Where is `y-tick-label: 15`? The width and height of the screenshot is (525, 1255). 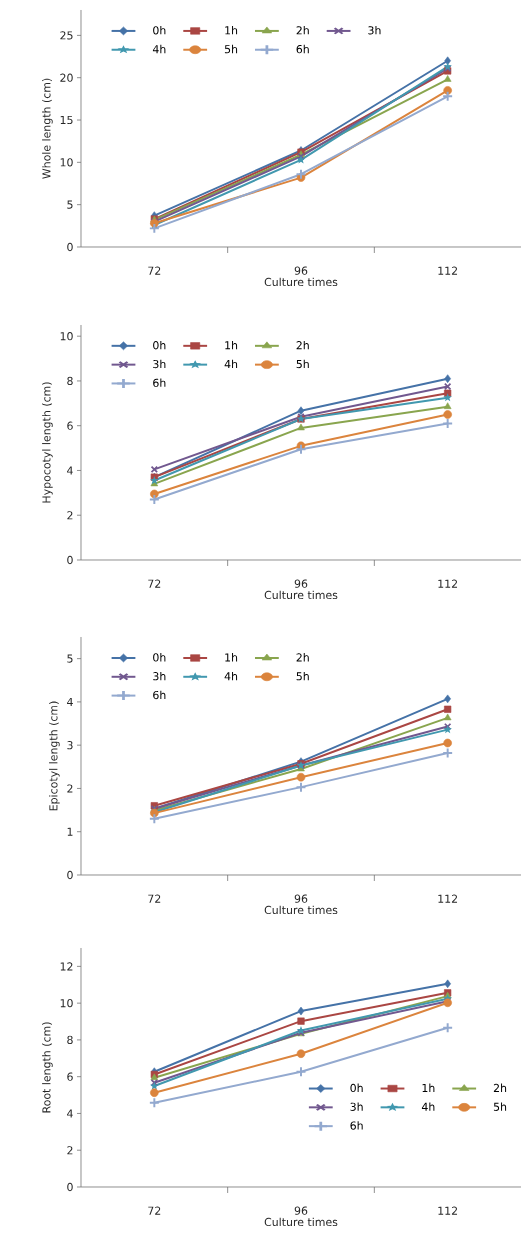 y-tick-label: 15 is located at coordinates (66, 120).